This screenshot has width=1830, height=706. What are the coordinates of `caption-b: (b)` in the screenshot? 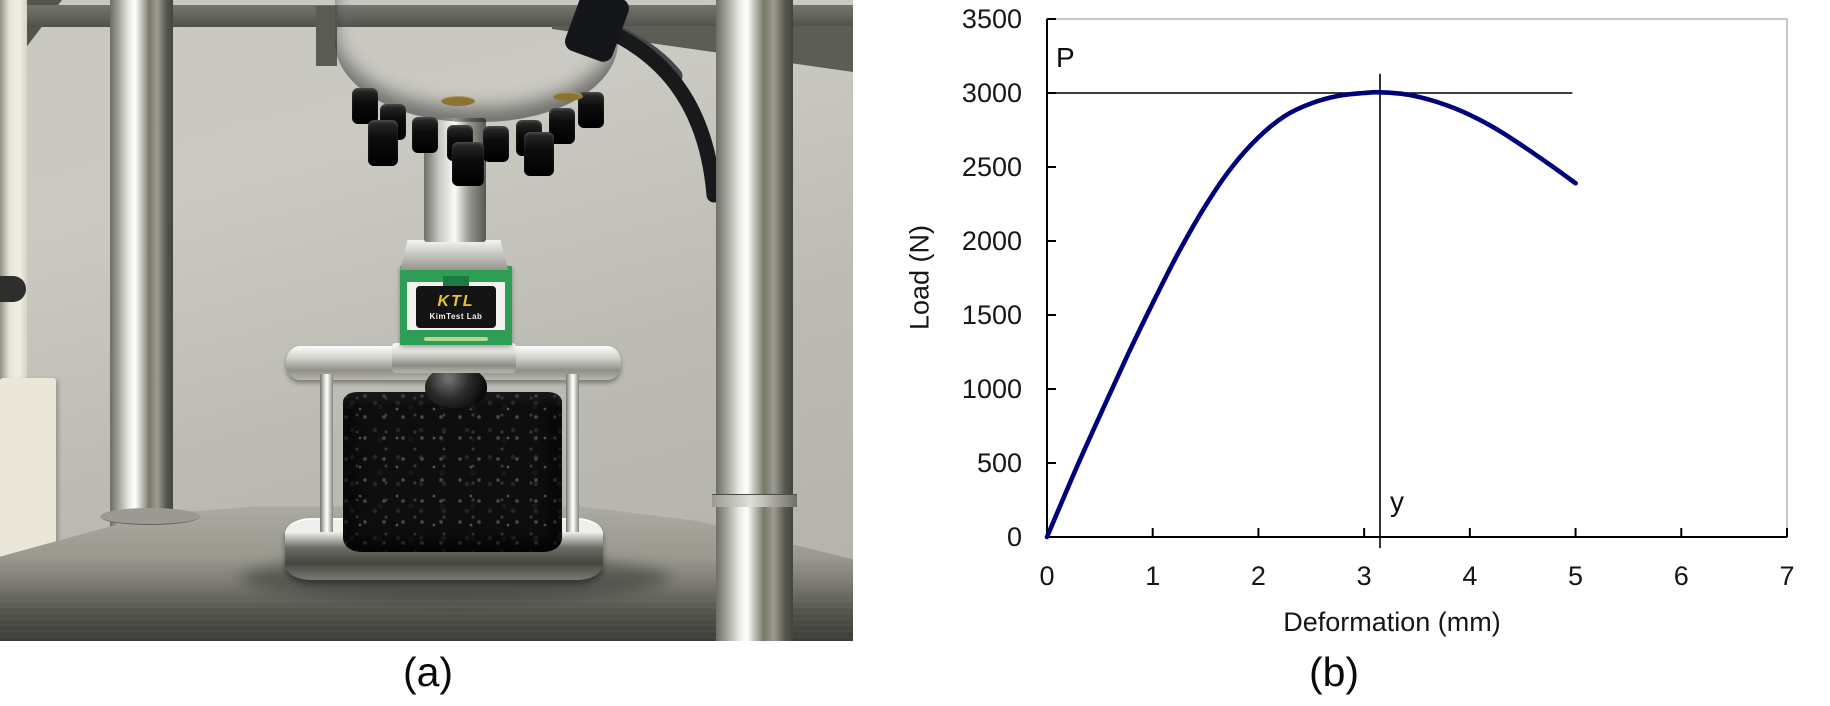 It's located at (1334, 672).